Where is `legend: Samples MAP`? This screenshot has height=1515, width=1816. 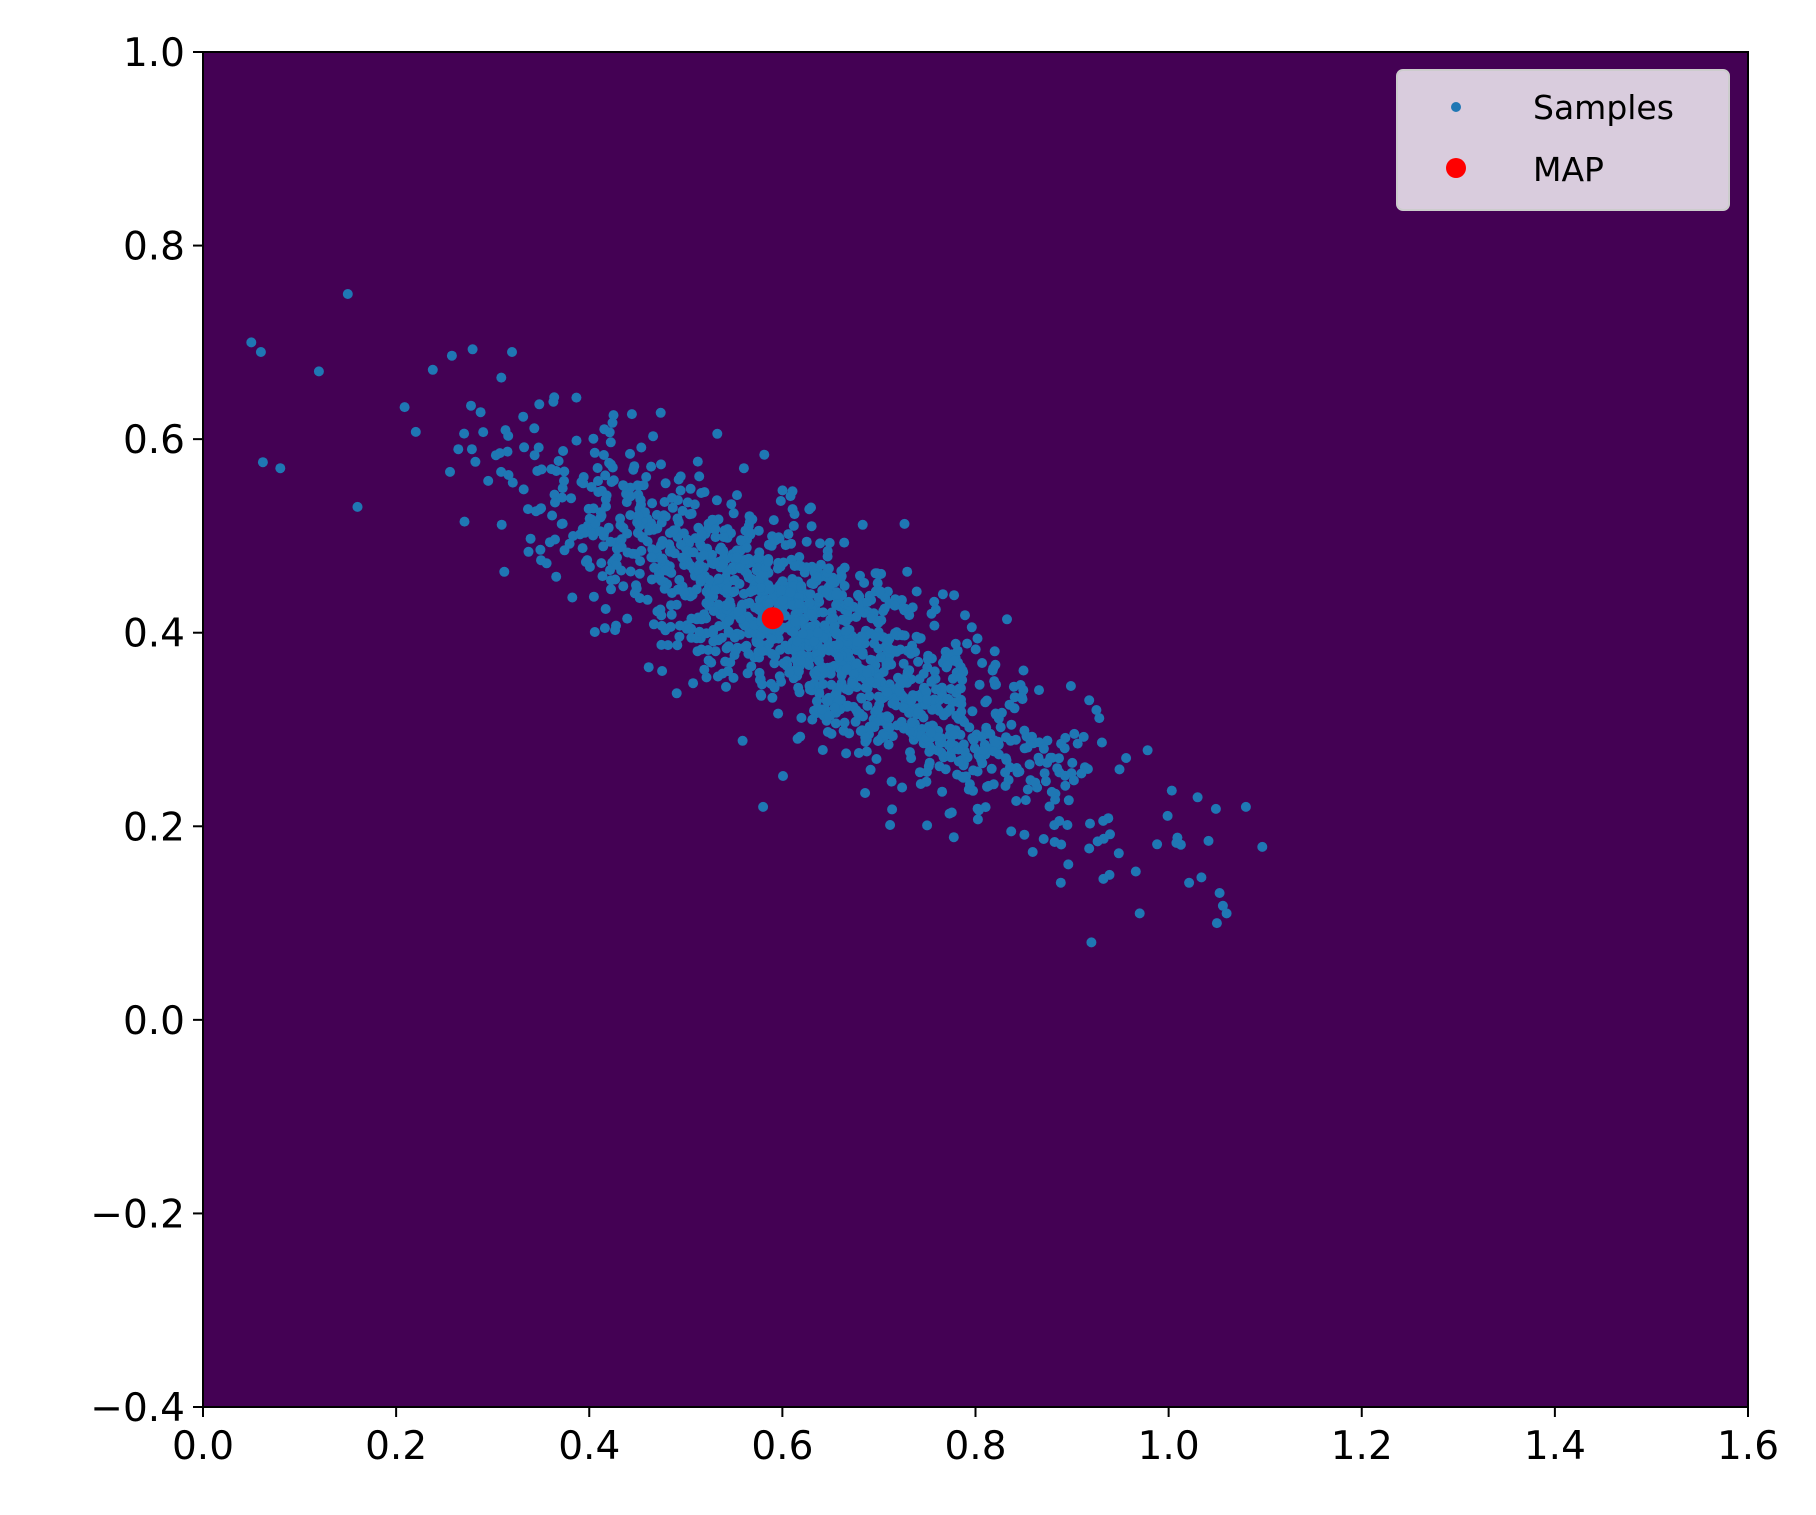 legend: Samples MAP is located at coordinates (1563, 140).